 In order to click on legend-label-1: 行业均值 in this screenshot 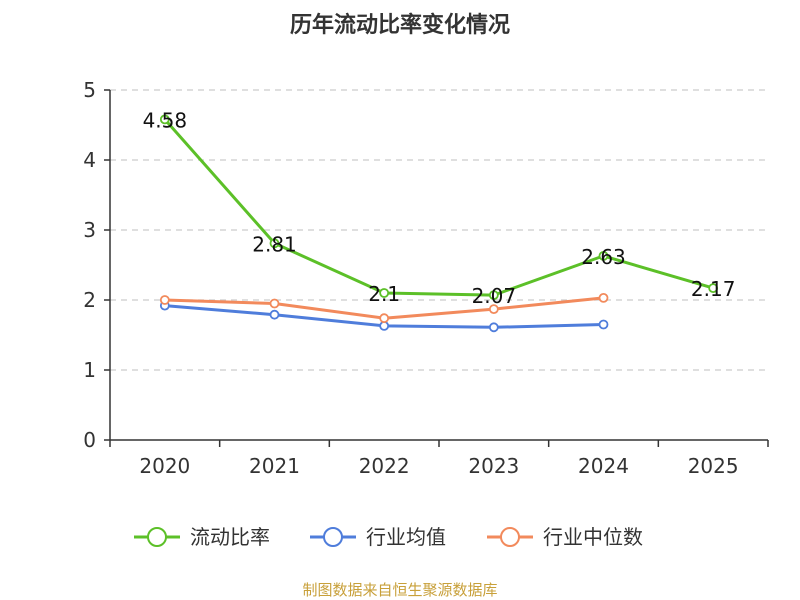, I will do `click(406, 537)`.